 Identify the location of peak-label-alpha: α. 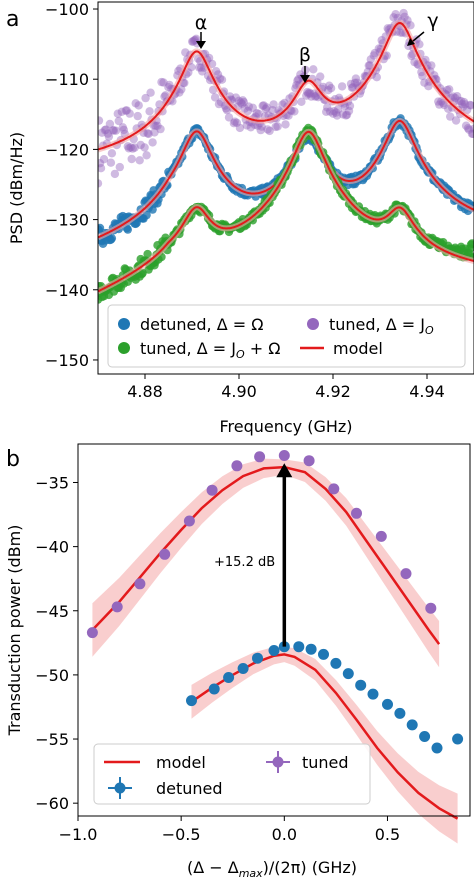
(201, 23).